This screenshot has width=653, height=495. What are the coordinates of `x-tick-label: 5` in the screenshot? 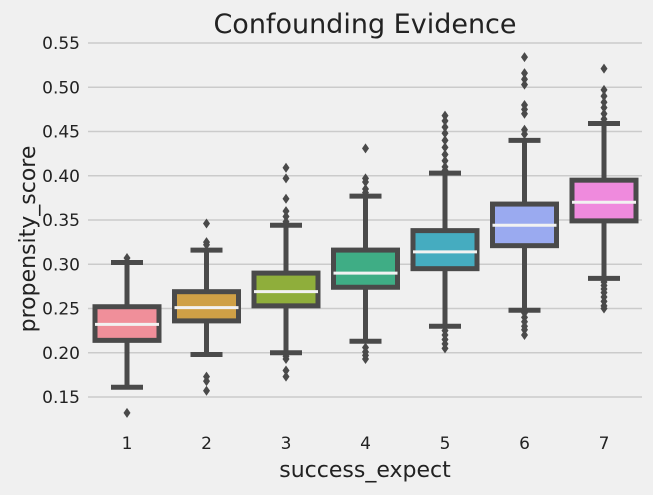 It's located at (445, 444).